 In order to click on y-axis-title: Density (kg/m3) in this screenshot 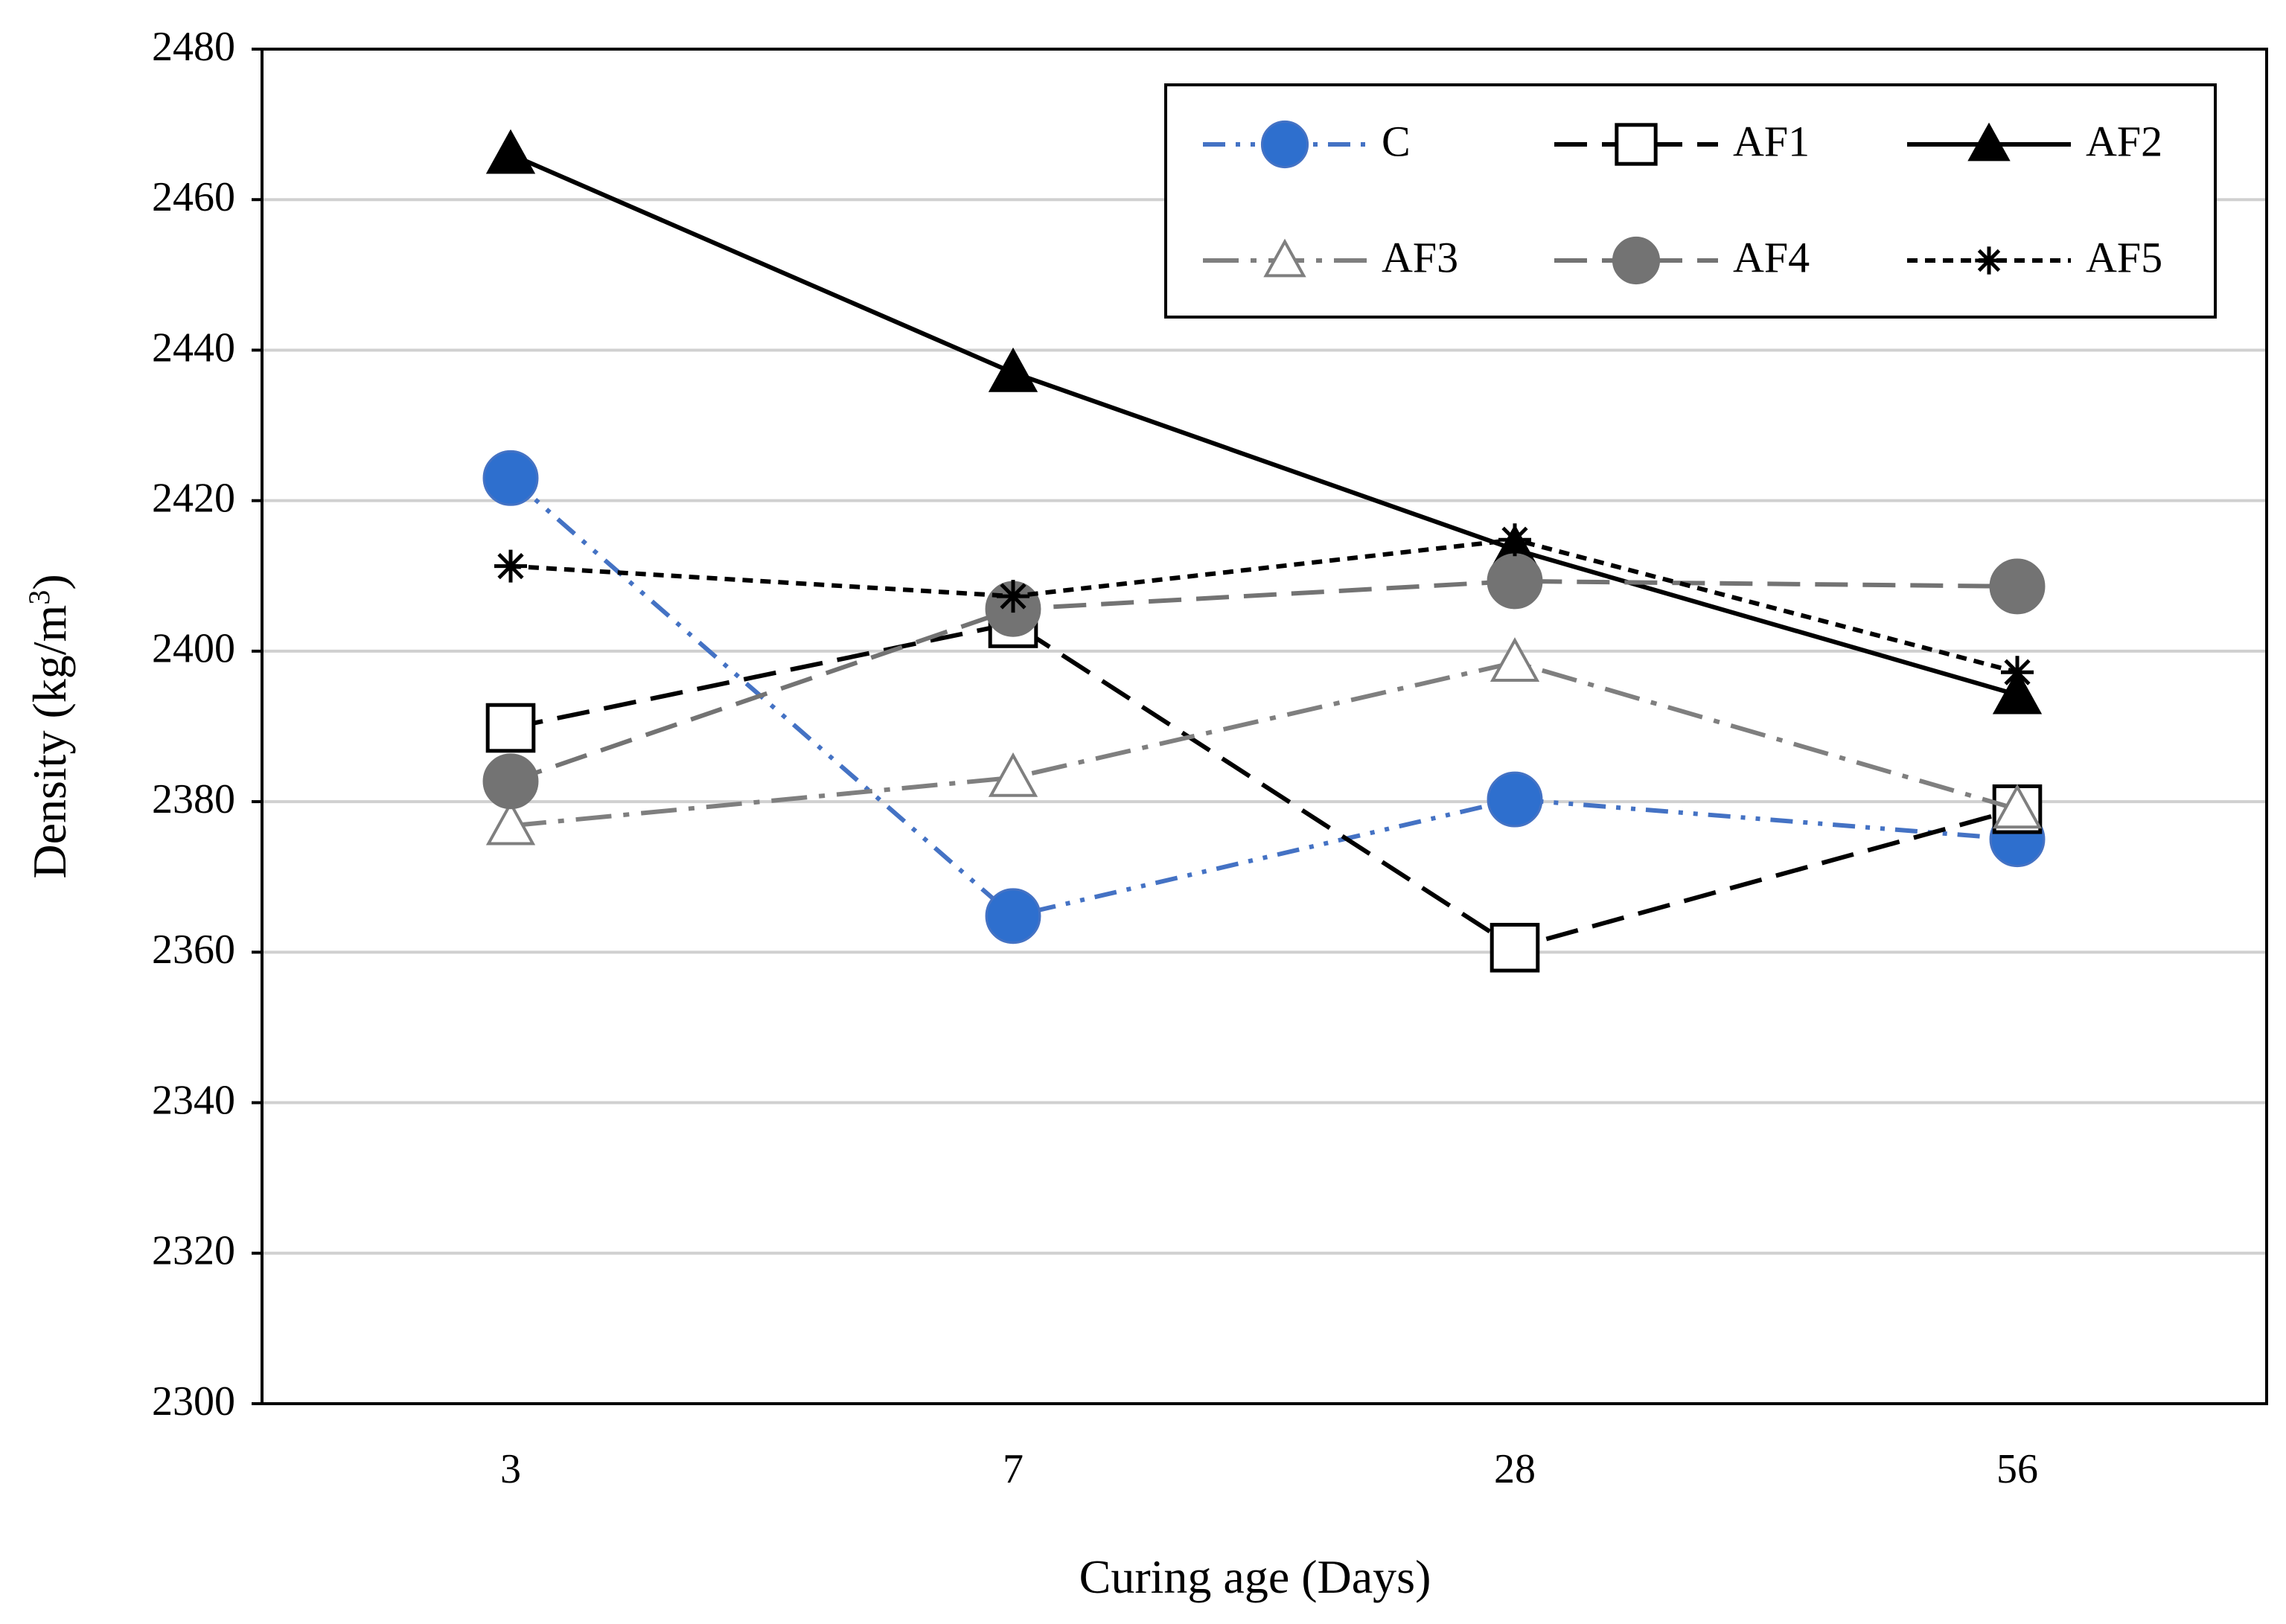, I will do `click(49, 726)`.